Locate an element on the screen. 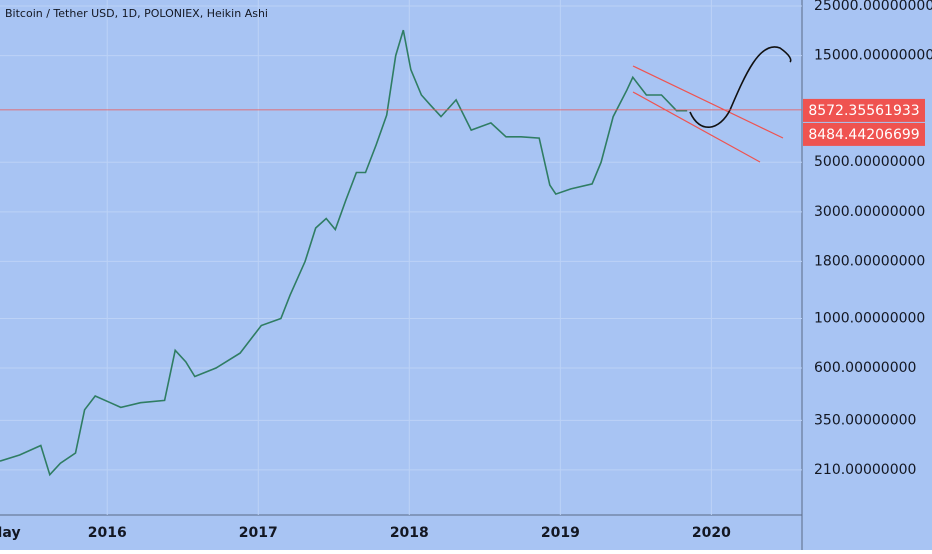  y-tick-label: 5000.00000000 is located at coordinates (869, 162).